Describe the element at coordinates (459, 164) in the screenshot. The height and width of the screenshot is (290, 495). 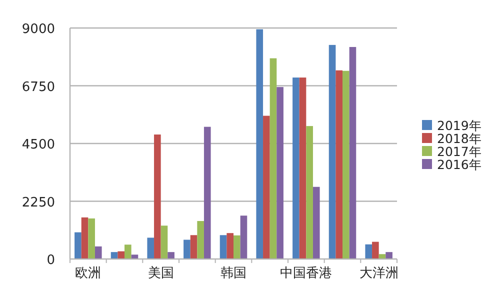
I see `legend-label: 2016年` at that location.